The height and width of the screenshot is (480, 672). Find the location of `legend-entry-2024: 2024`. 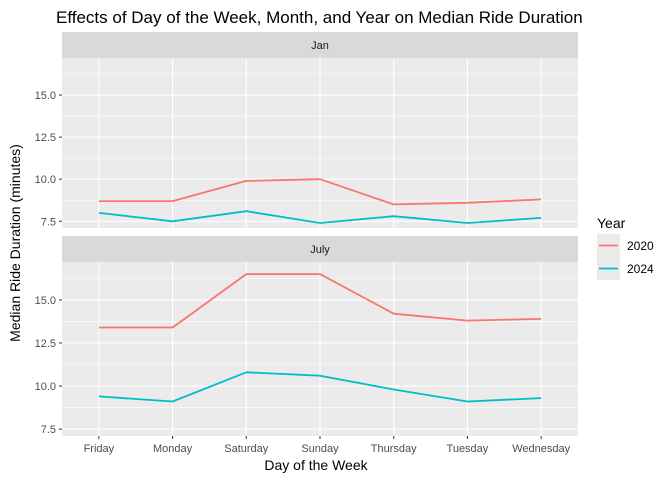

legend-entry-2024: 2024 is located at coordinates (625, 268).